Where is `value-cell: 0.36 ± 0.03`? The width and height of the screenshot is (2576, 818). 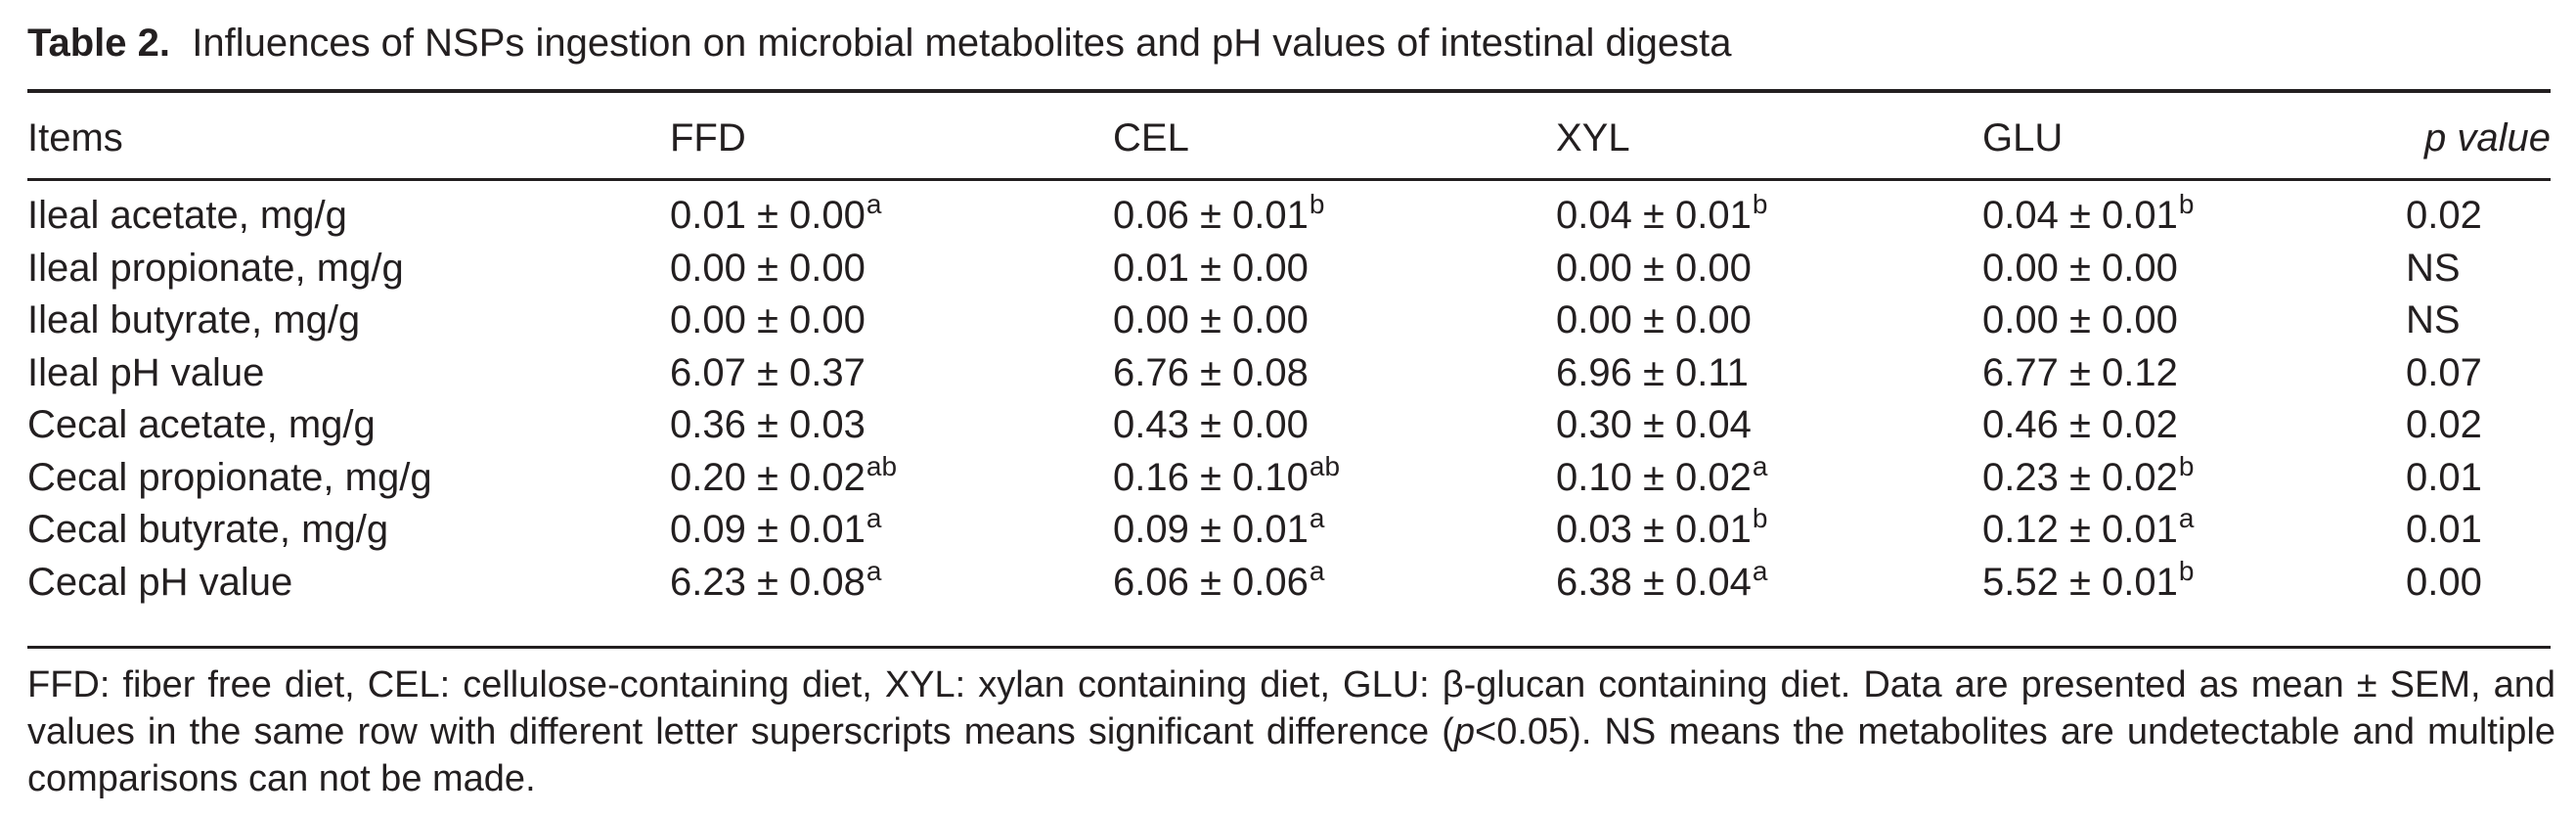
value-cell: 0.36 ± 0.03 is located at coordinates (891, 425).